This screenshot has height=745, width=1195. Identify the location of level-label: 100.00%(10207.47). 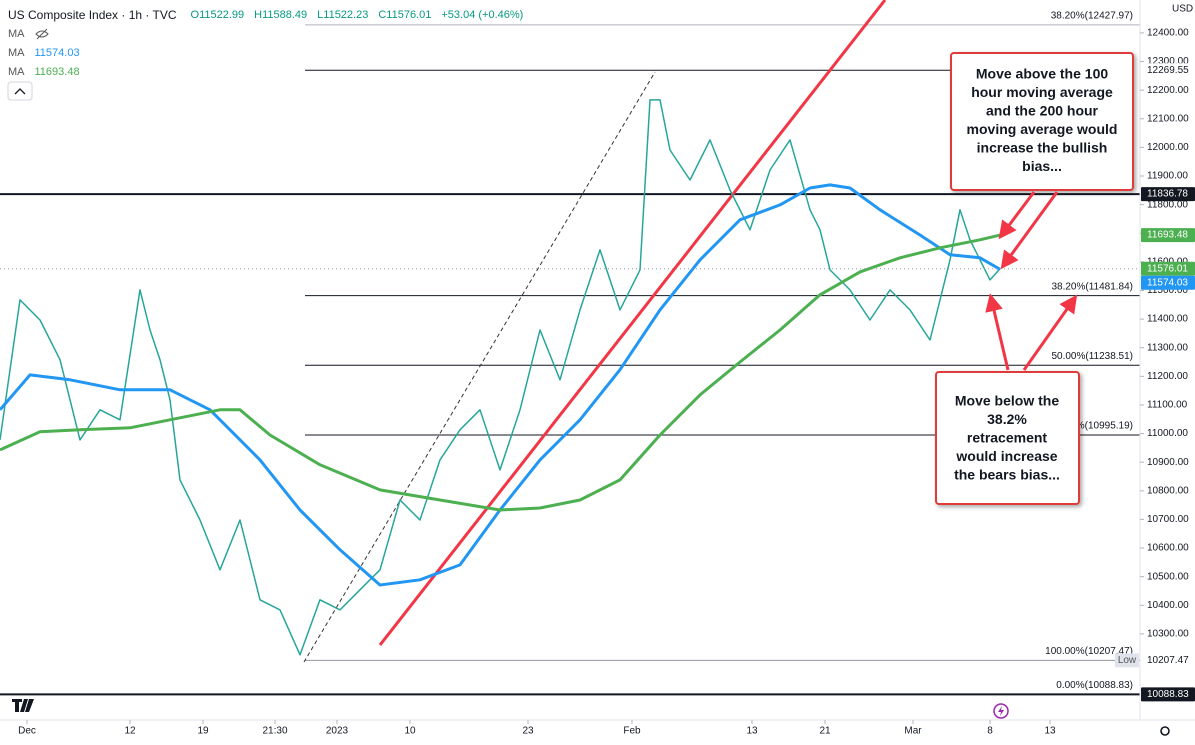
(1089, 651).